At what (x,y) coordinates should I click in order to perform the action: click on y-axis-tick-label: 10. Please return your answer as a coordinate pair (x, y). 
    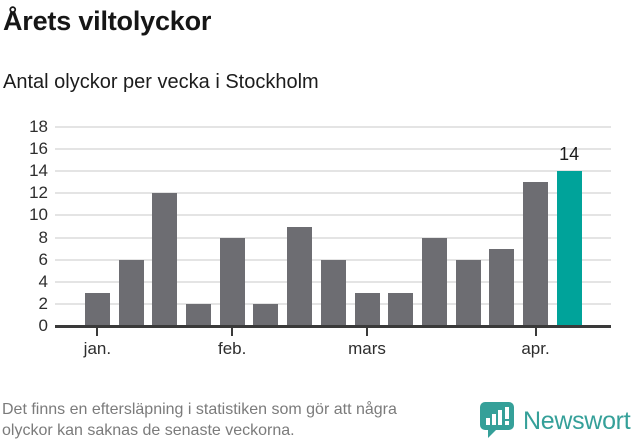
    Looking at the image, I should click on (38, 215).